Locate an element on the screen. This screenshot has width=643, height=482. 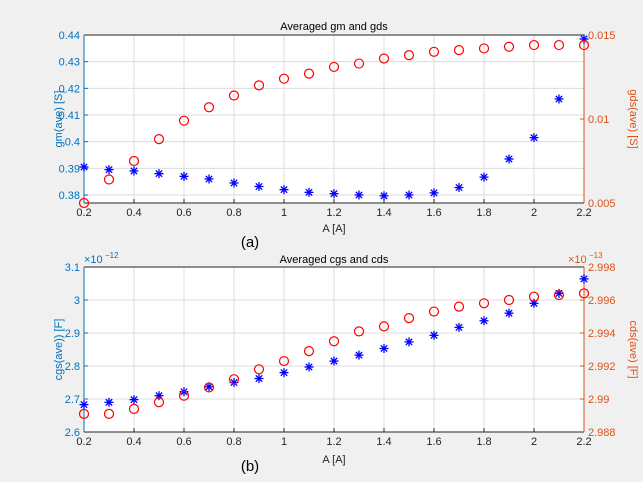
y-left-axis-label: gm(ave) [S] is located at coordinates (59, 119).